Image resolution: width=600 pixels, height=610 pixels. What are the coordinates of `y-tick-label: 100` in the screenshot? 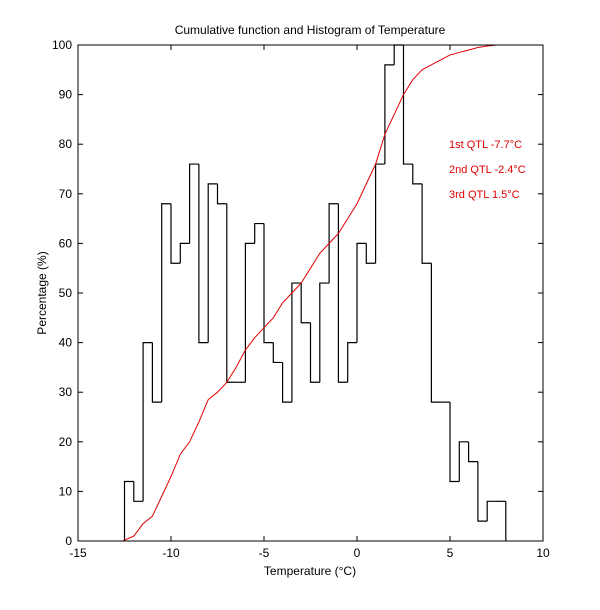 It's located at (62, 45).